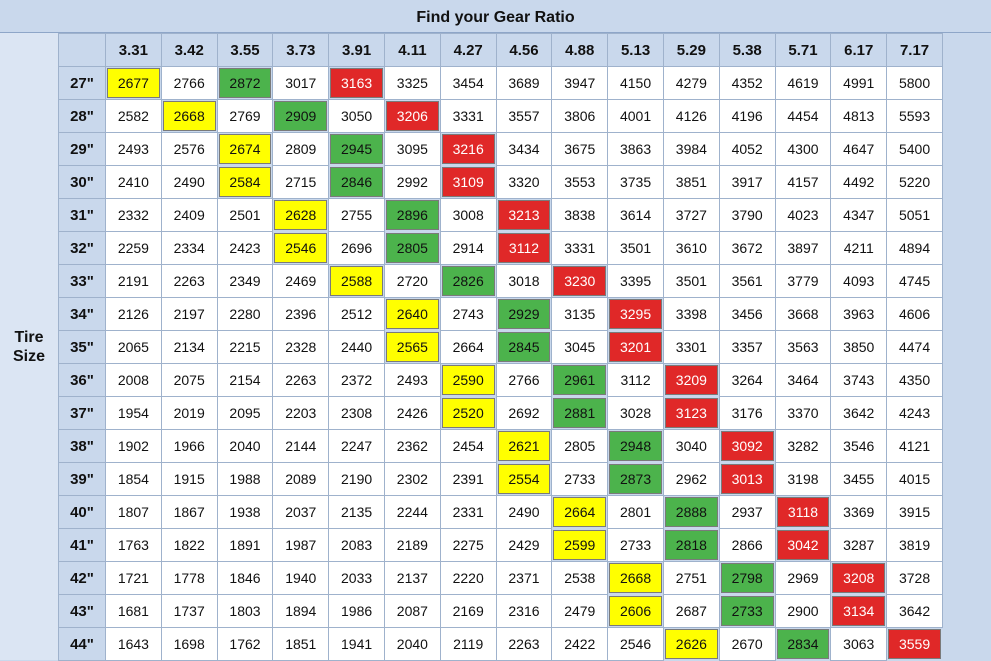 This screenshot has height=661, width=991. Describe the element at coordinates (412, 314) in the screenshot. I see `highlight-cell: 2640` at that location.